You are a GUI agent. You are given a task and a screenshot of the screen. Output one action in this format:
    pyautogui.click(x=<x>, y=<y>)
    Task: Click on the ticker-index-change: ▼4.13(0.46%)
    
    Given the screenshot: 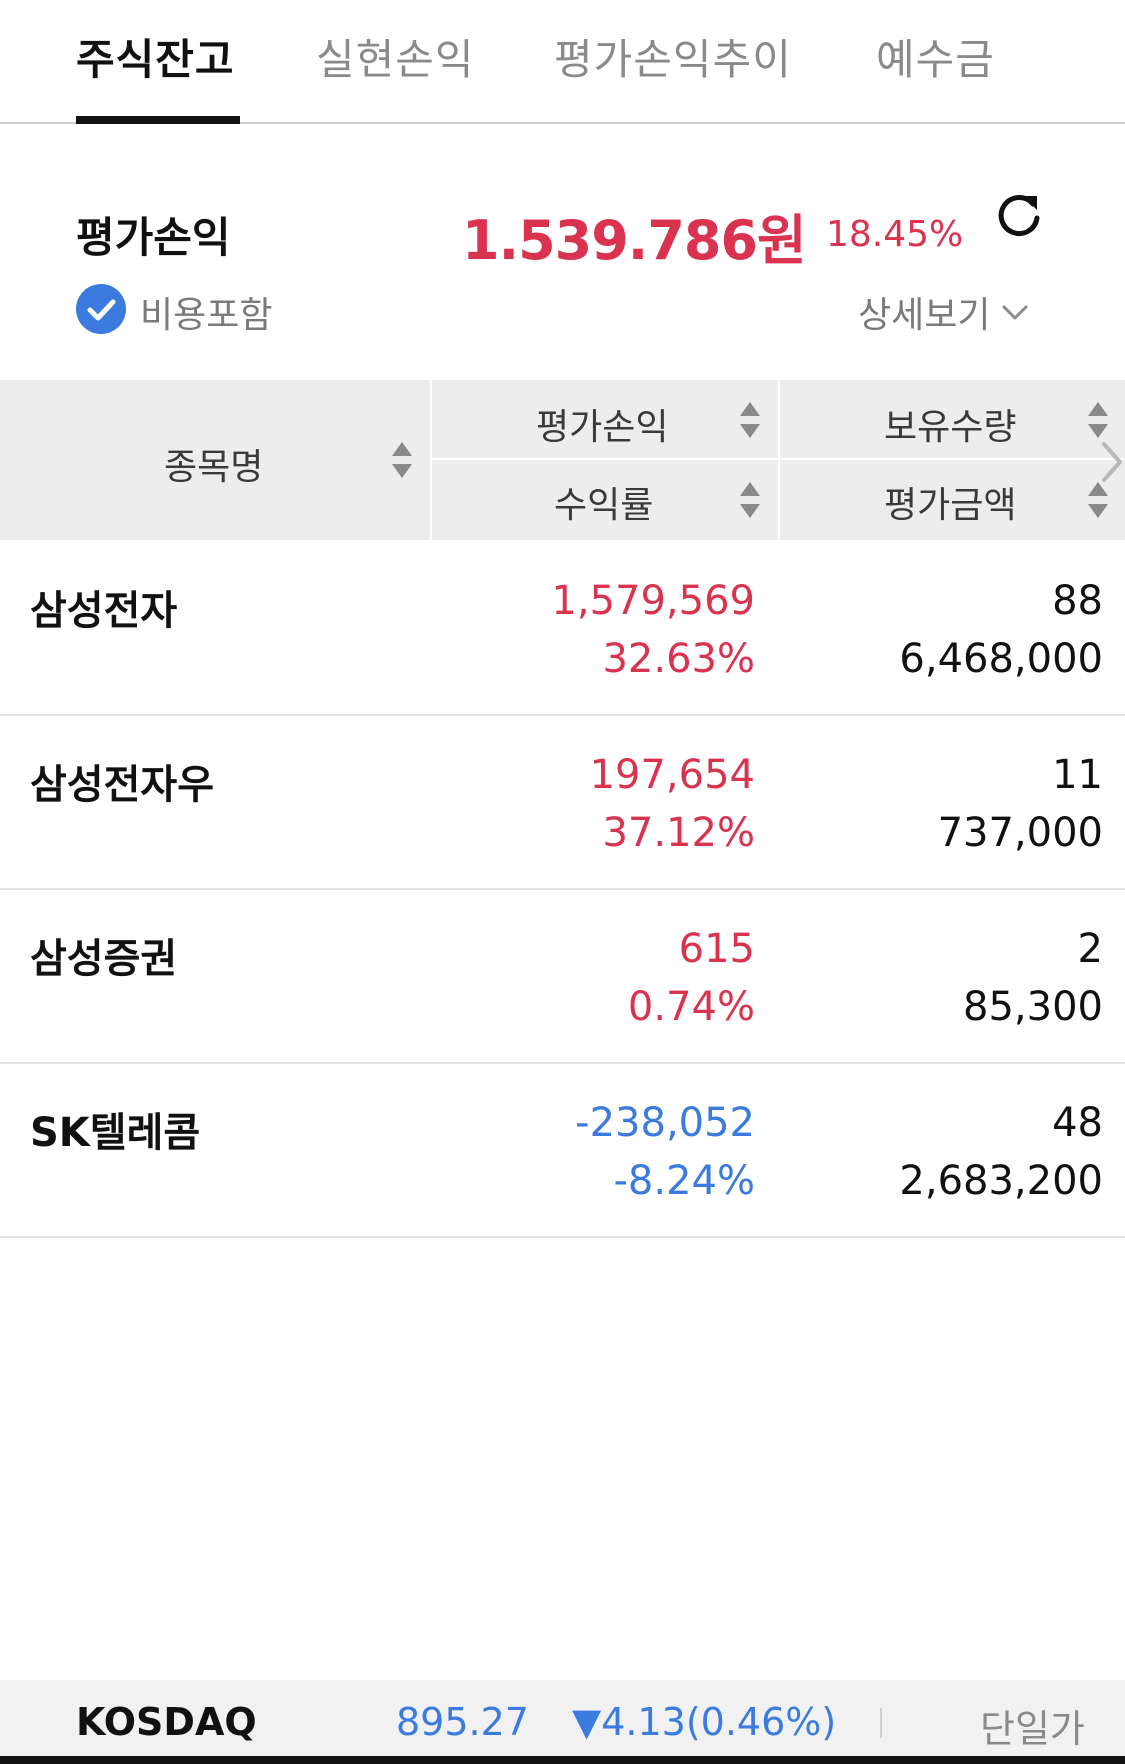 What is the action you would take?
    pyautogui.click(x=704, y=1722)
    